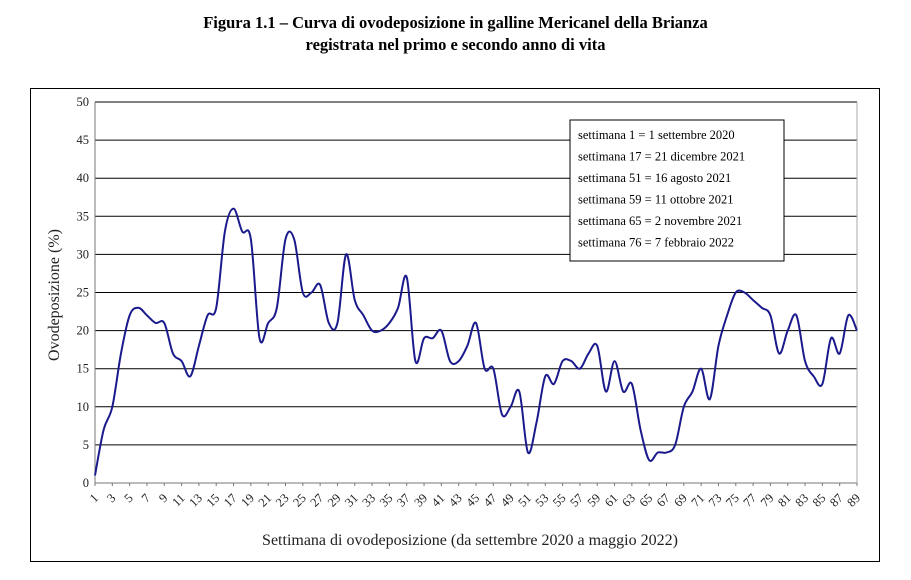  I want to click on x-tick-label: 29, so click(334, 500).